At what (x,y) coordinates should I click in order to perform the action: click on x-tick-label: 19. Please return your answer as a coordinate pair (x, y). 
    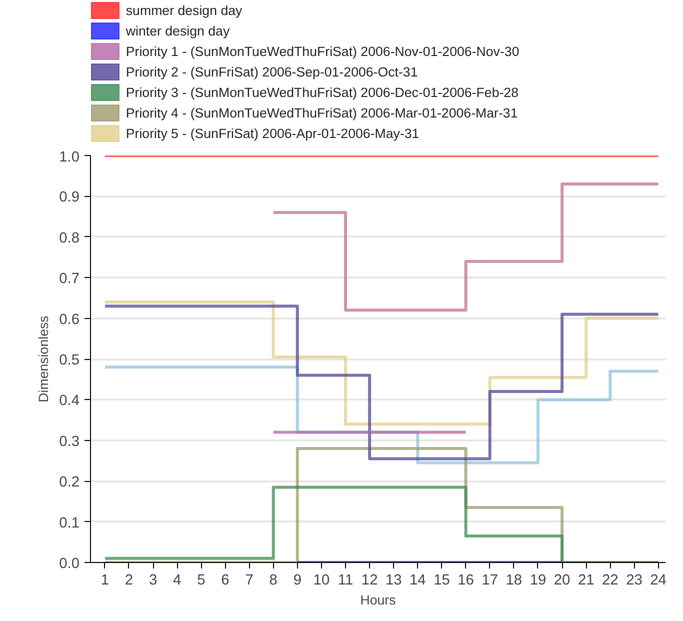
    Looking at the image, I should click on (538, 580).